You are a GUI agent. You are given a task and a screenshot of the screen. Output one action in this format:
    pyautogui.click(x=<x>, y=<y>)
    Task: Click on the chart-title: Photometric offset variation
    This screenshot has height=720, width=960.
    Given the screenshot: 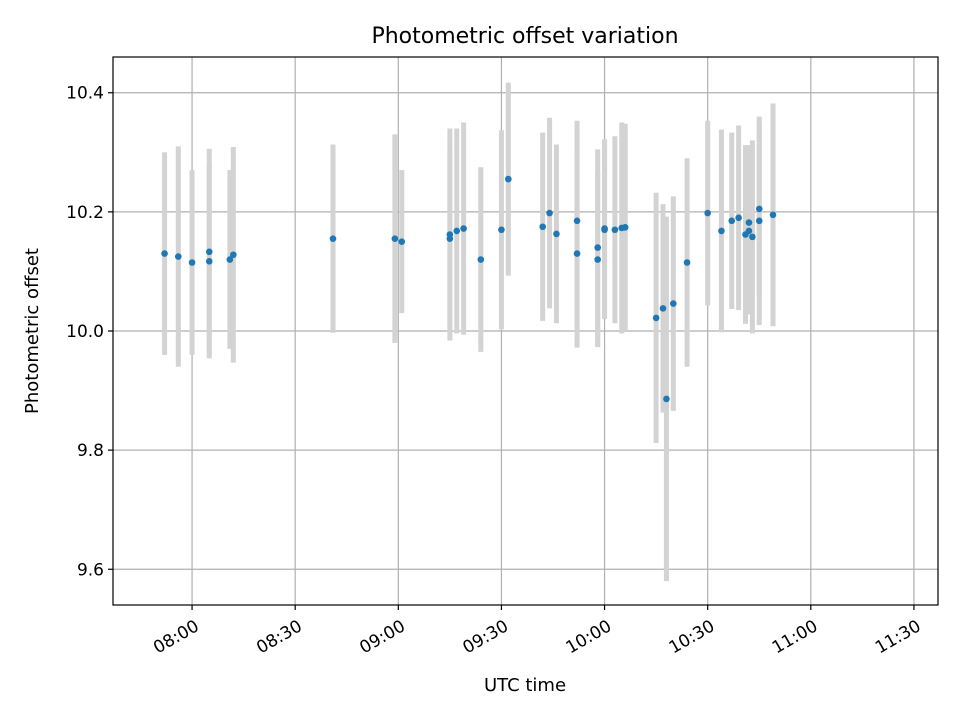 What is the action you would take?
    pyautogui.click(x=524, y=36)
    